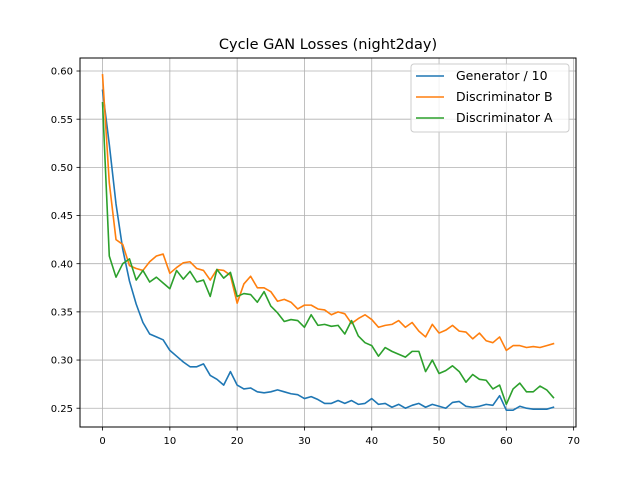  I want to click on y-tick-label: 0.30, so click(62, 361).